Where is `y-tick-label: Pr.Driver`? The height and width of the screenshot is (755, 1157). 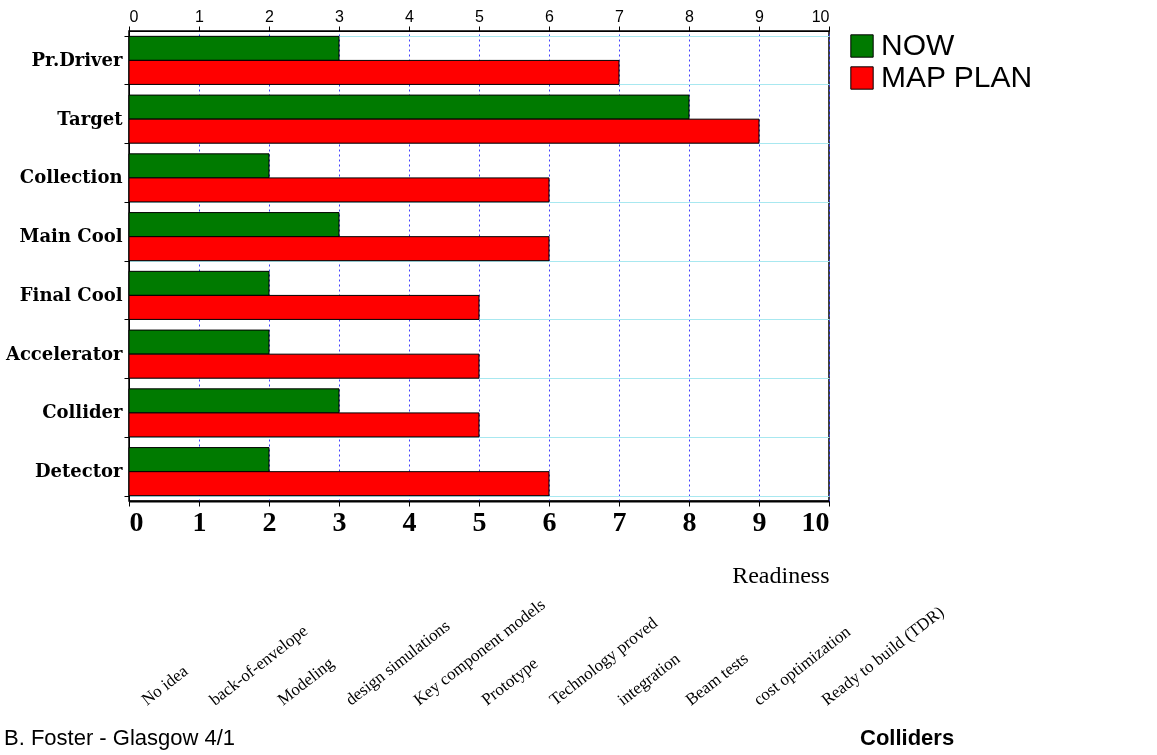 y-tick-label: Pr.Driver is located at coordinates (77, 59).